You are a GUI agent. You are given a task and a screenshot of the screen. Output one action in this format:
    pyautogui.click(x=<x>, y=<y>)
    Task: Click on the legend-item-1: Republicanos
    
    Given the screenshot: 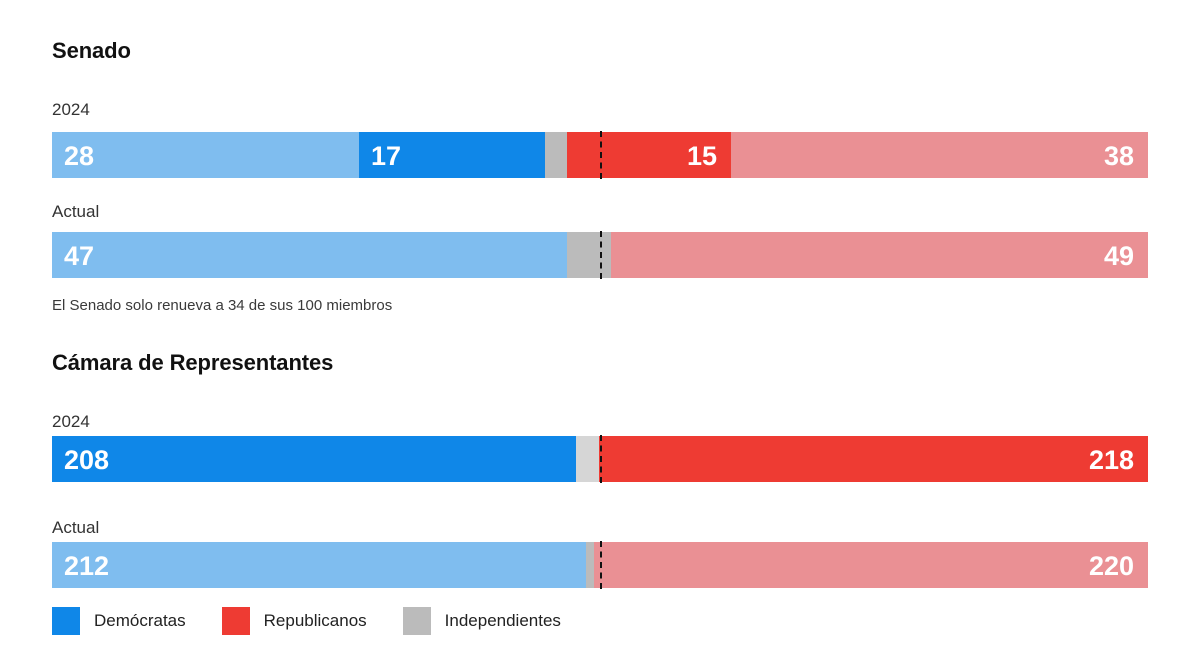 What is the action you would take?
    pyautogui.click(x=294, y=621)
    